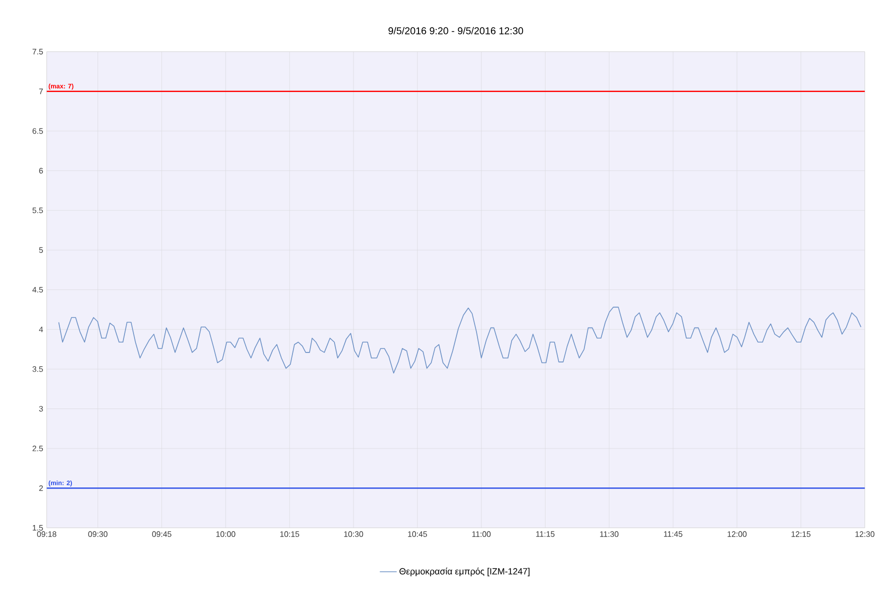 Image resolution: width=878 pixels, height=594 pixels. I want to click on chart-title: 9/5/2016 9:20 - 9/5/2016 12:30, so click(456, 30).